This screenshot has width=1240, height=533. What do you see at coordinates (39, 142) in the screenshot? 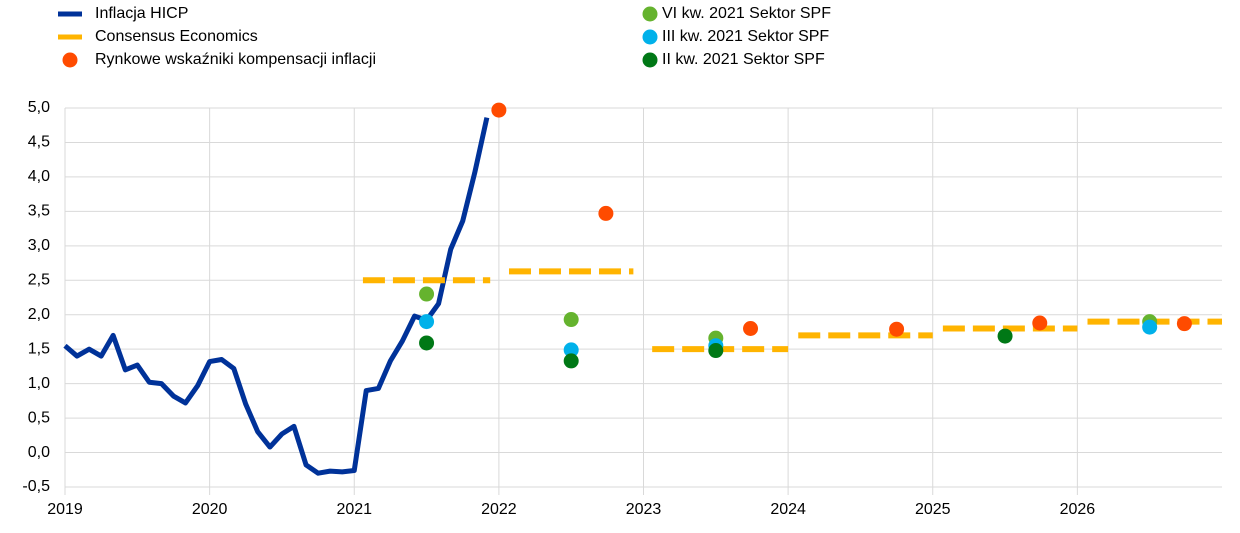
I see `y-tick-label: 4,5` at bounding box center [39, 142].